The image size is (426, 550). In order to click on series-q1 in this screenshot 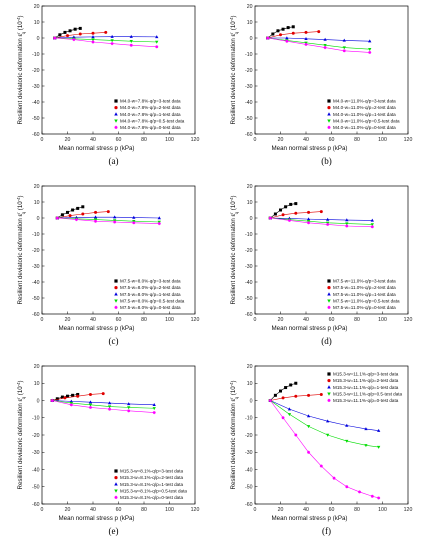, I will do `click(106, 37)`.